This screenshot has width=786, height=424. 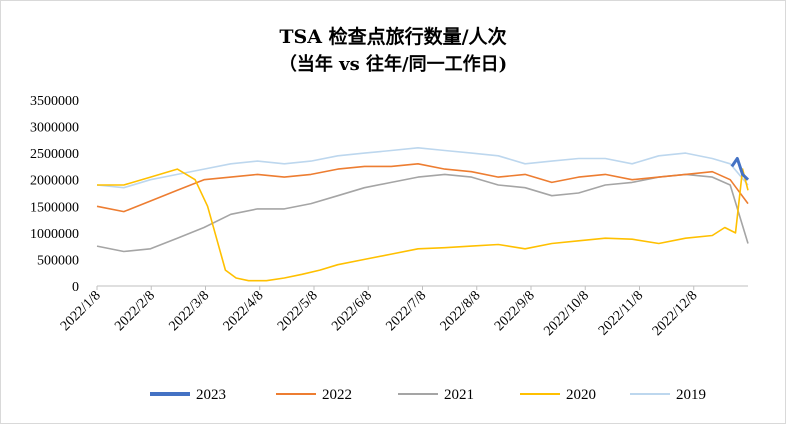 What do you see at coordinates (190, 311) in the screenshot?
I see `x-tick-label: 2022/3/8` at bounding box center [190, 311].